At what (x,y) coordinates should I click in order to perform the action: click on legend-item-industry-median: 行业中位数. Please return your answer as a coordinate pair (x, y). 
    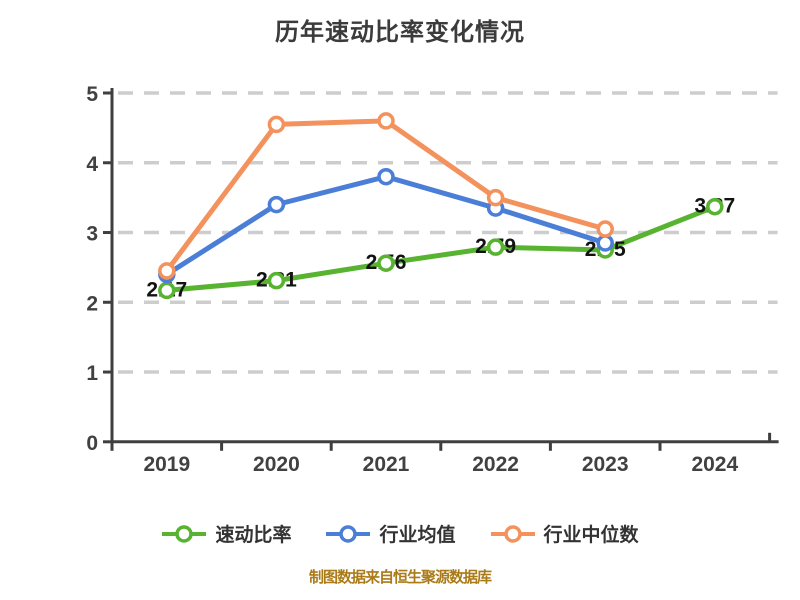
    Looking at the image, I should click on (564, 533).